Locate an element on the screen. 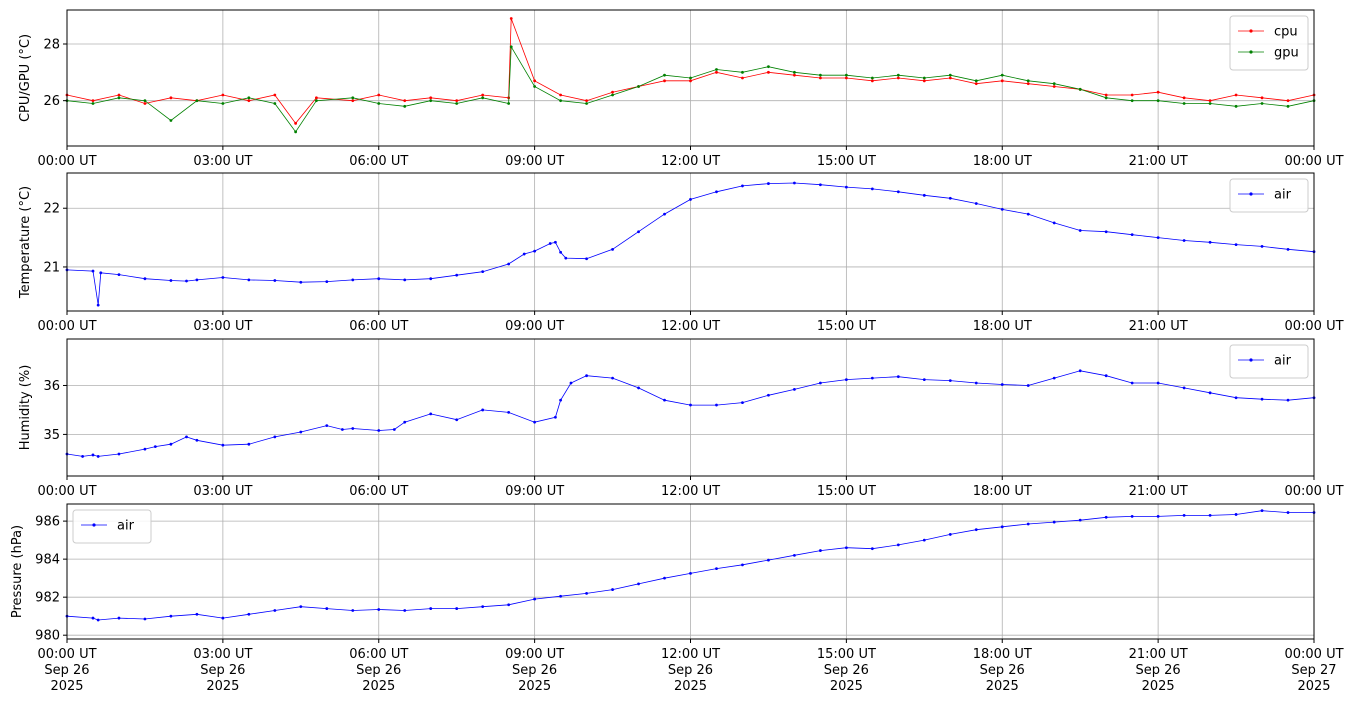 This screenshot has height=707, width=1355. legend-label: gpu is located at coordinates (1286, 53).